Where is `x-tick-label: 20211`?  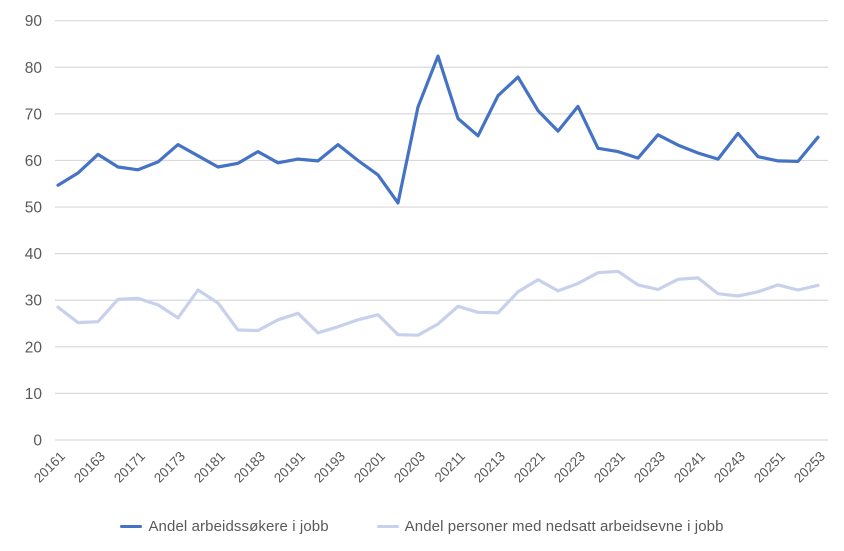 x-tick-label: 20211 is located at coordinates (450, 467).